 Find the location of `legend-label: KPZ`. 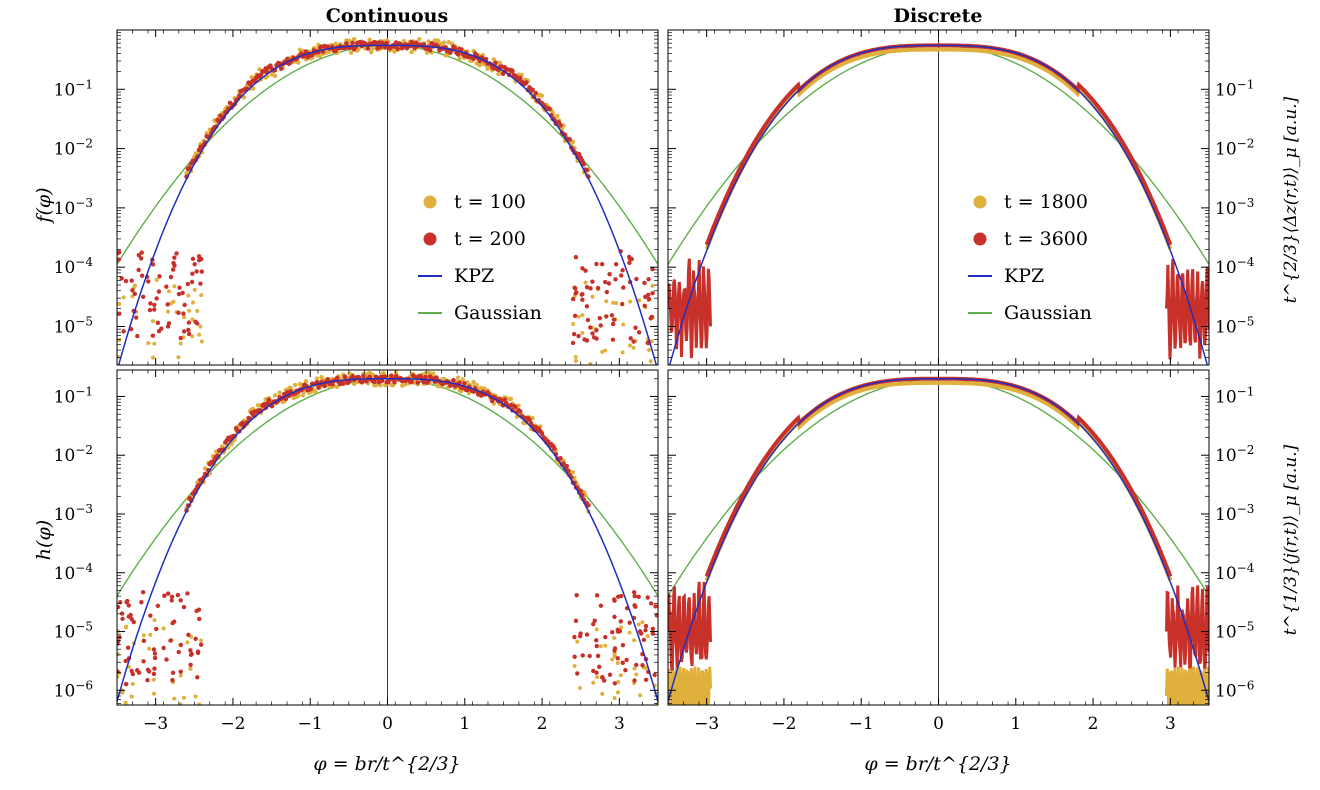

legend-label: KPZ is located at coordinates (1024, 276).